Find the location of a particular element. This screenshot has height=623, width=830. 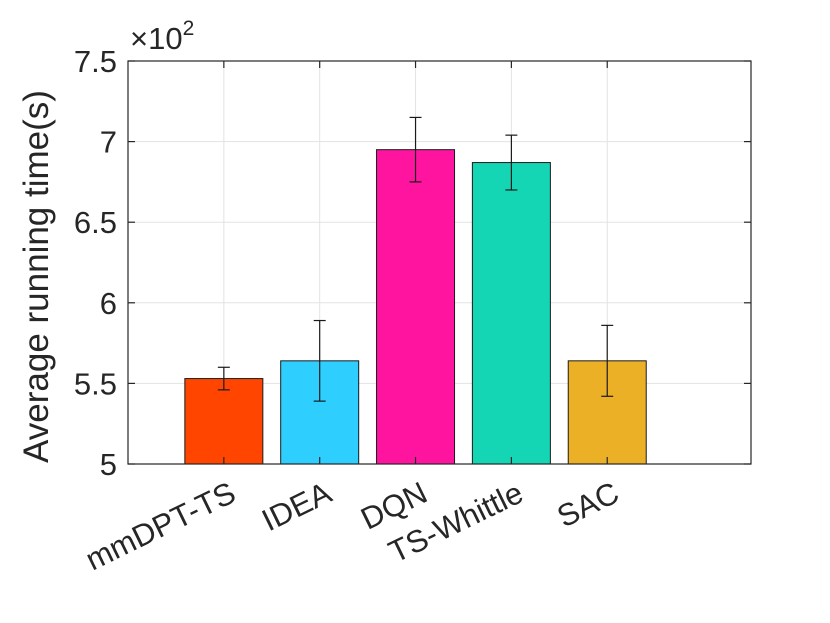

x-tick-label: SAC is located at coordinates (588, 504).